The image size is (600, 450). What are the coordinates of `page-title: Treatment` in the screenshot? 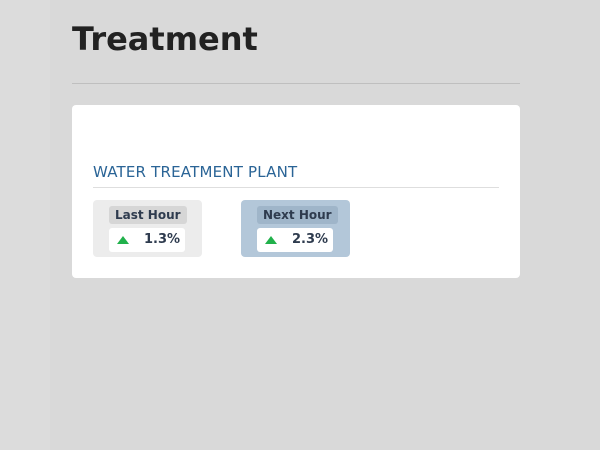 It's located at (165, 39).